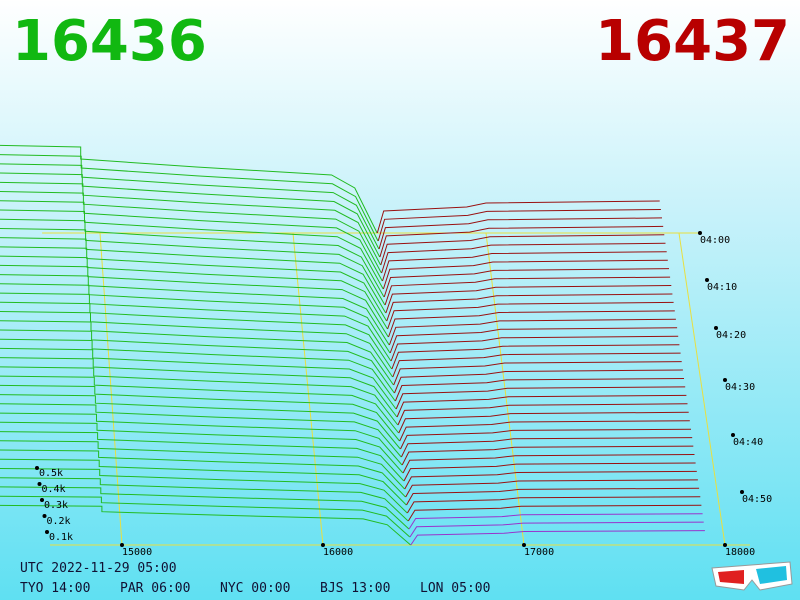 This screenshot has width=800, height=600. What do you see at coordinates (715, 240) in the screenshot?
I see `time-tick-label: 04:00` at bounding box center [715, 240].